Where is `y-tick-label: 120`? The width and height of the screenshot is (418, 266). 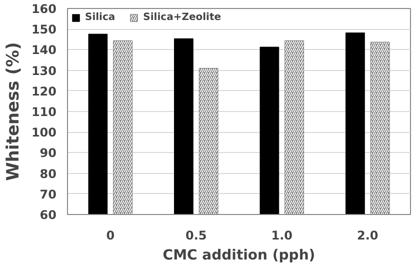 y-tick-label: 120 is located at coordinates (44, 91).